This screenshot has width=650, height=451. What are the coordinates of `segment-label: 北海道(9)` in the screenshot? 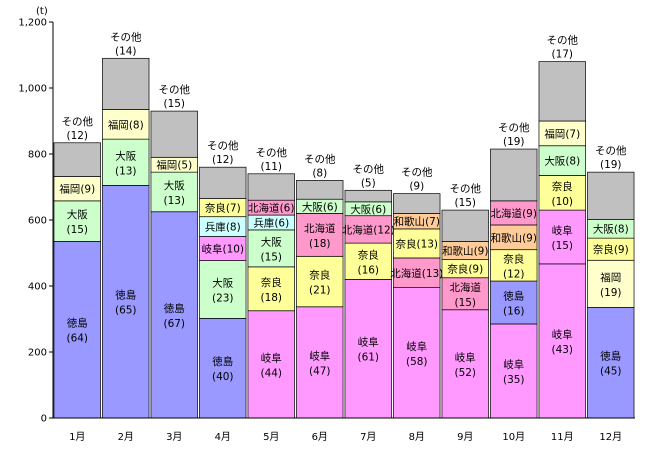 It's located at (514, 213).